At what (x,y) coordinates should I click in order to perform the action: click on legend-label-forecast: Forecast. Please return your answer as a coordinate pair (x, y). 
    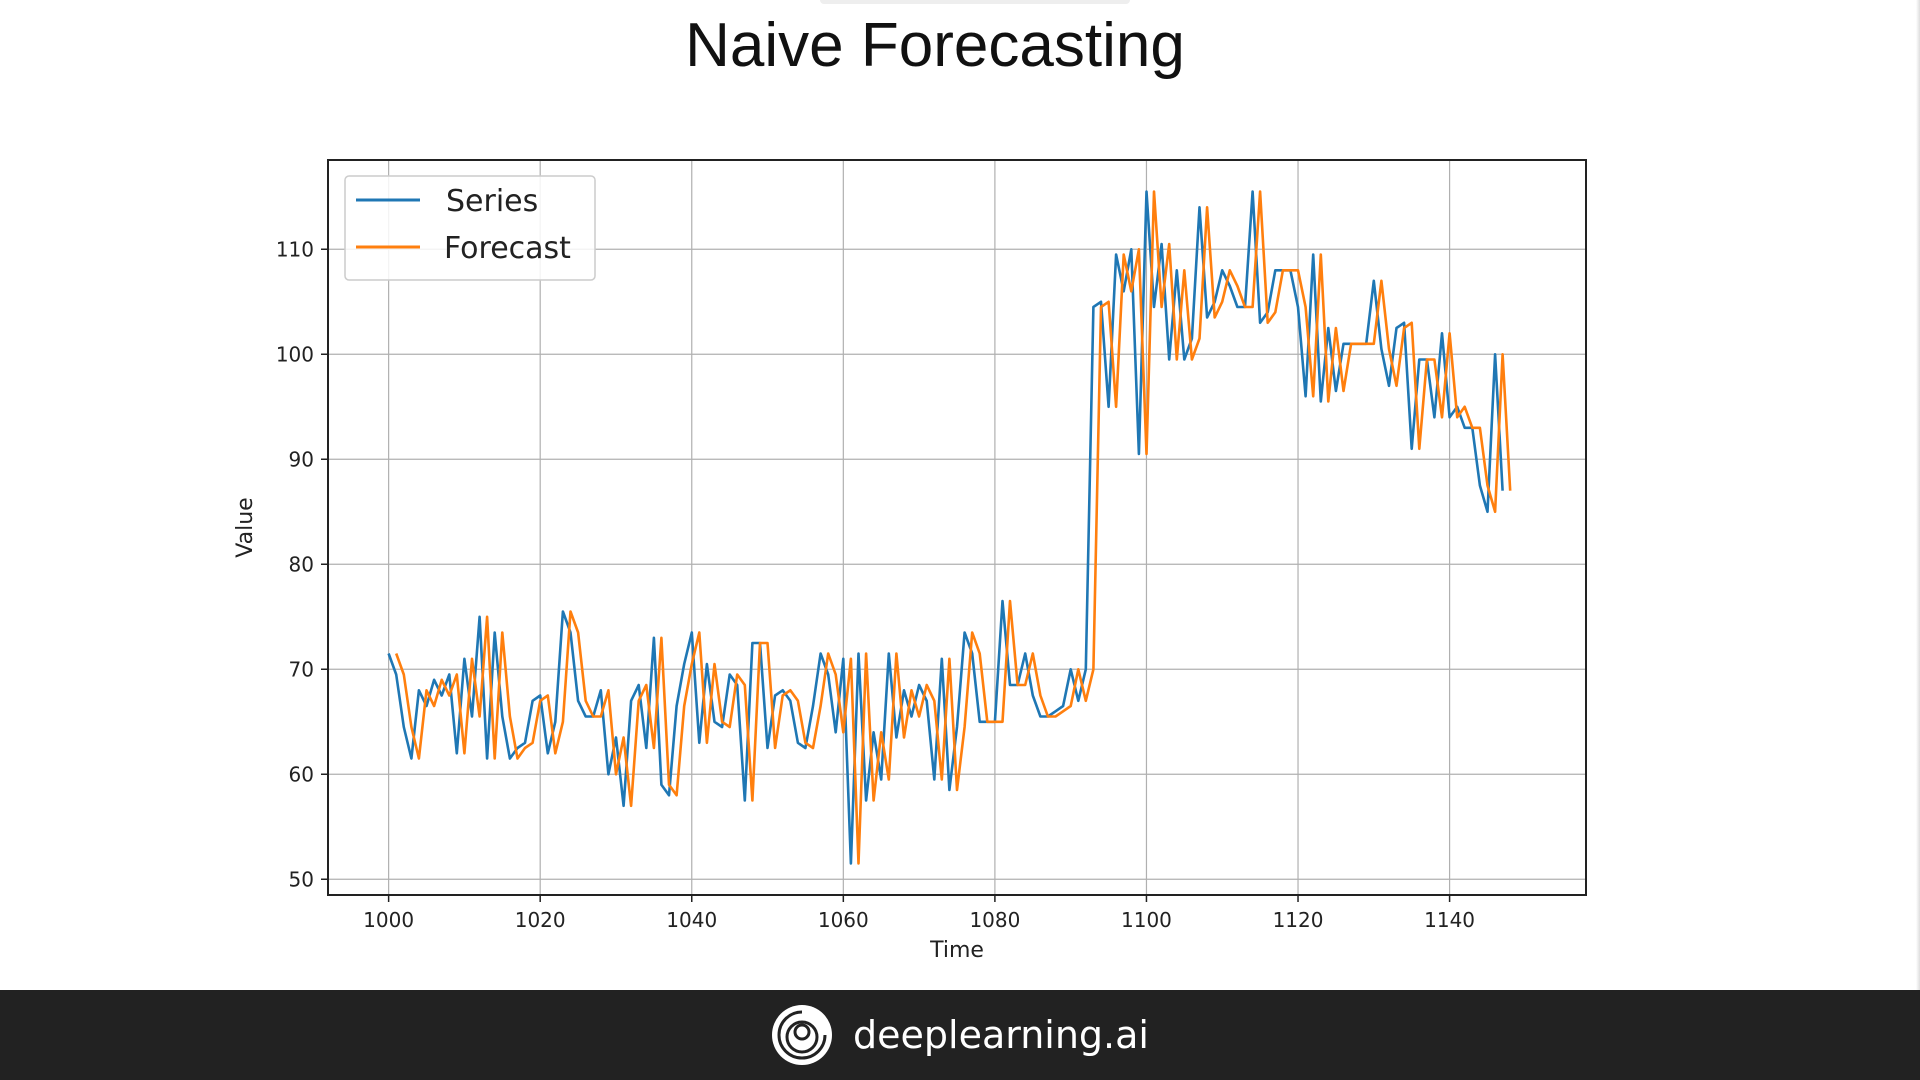
    Looking at the image, I should click on (507, 248).